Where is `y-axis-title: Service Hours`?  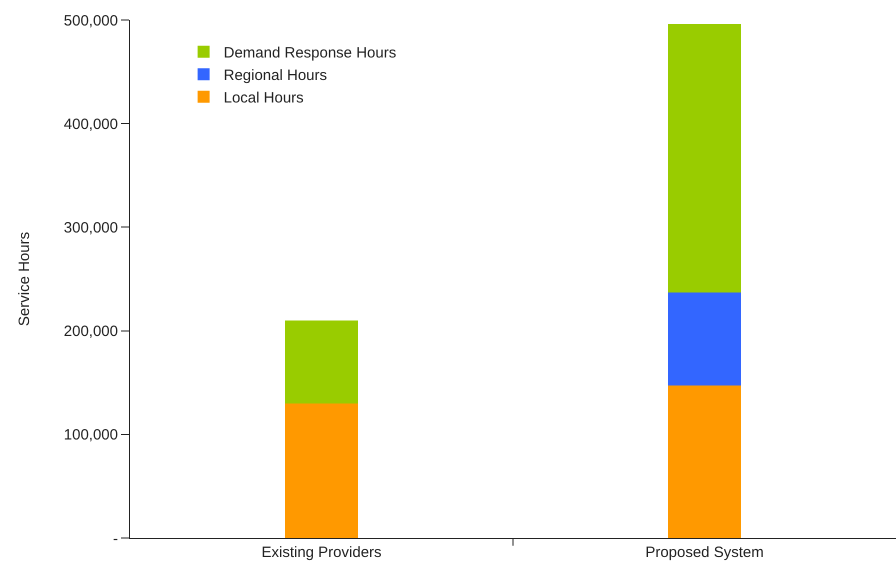
y-axis-title: Service Hours is located at coordinates (25, 279).